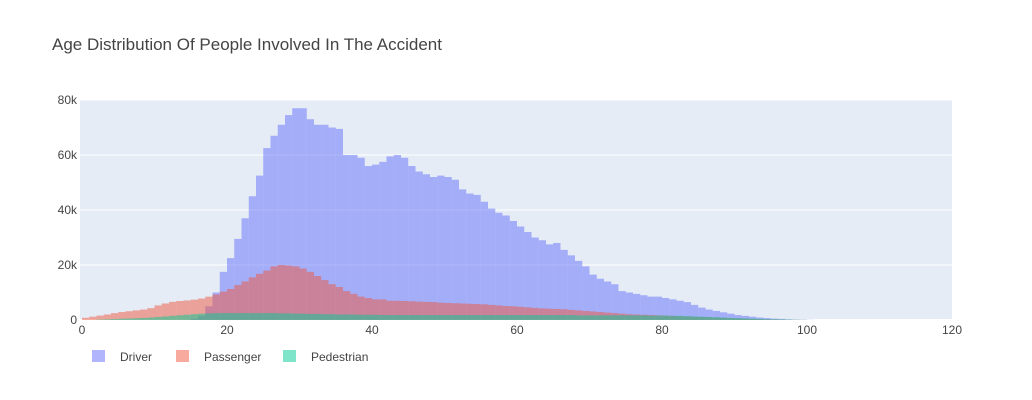  What do you see at coordinates (68, 210) in the screenshot?
I see `y-tick-label: 40k` at bounding box center [68, 210].